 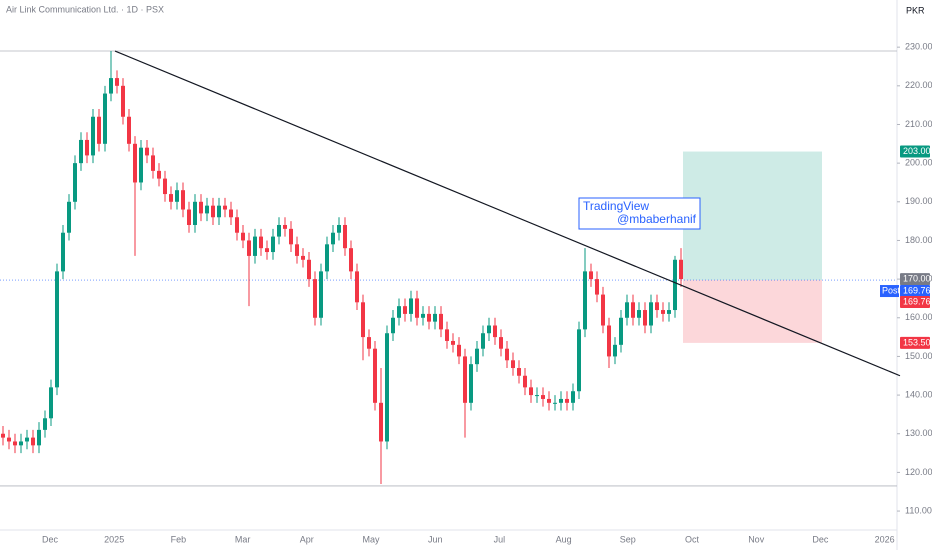 I want to click on x-tick-label: May, so click(x=371, y=539).